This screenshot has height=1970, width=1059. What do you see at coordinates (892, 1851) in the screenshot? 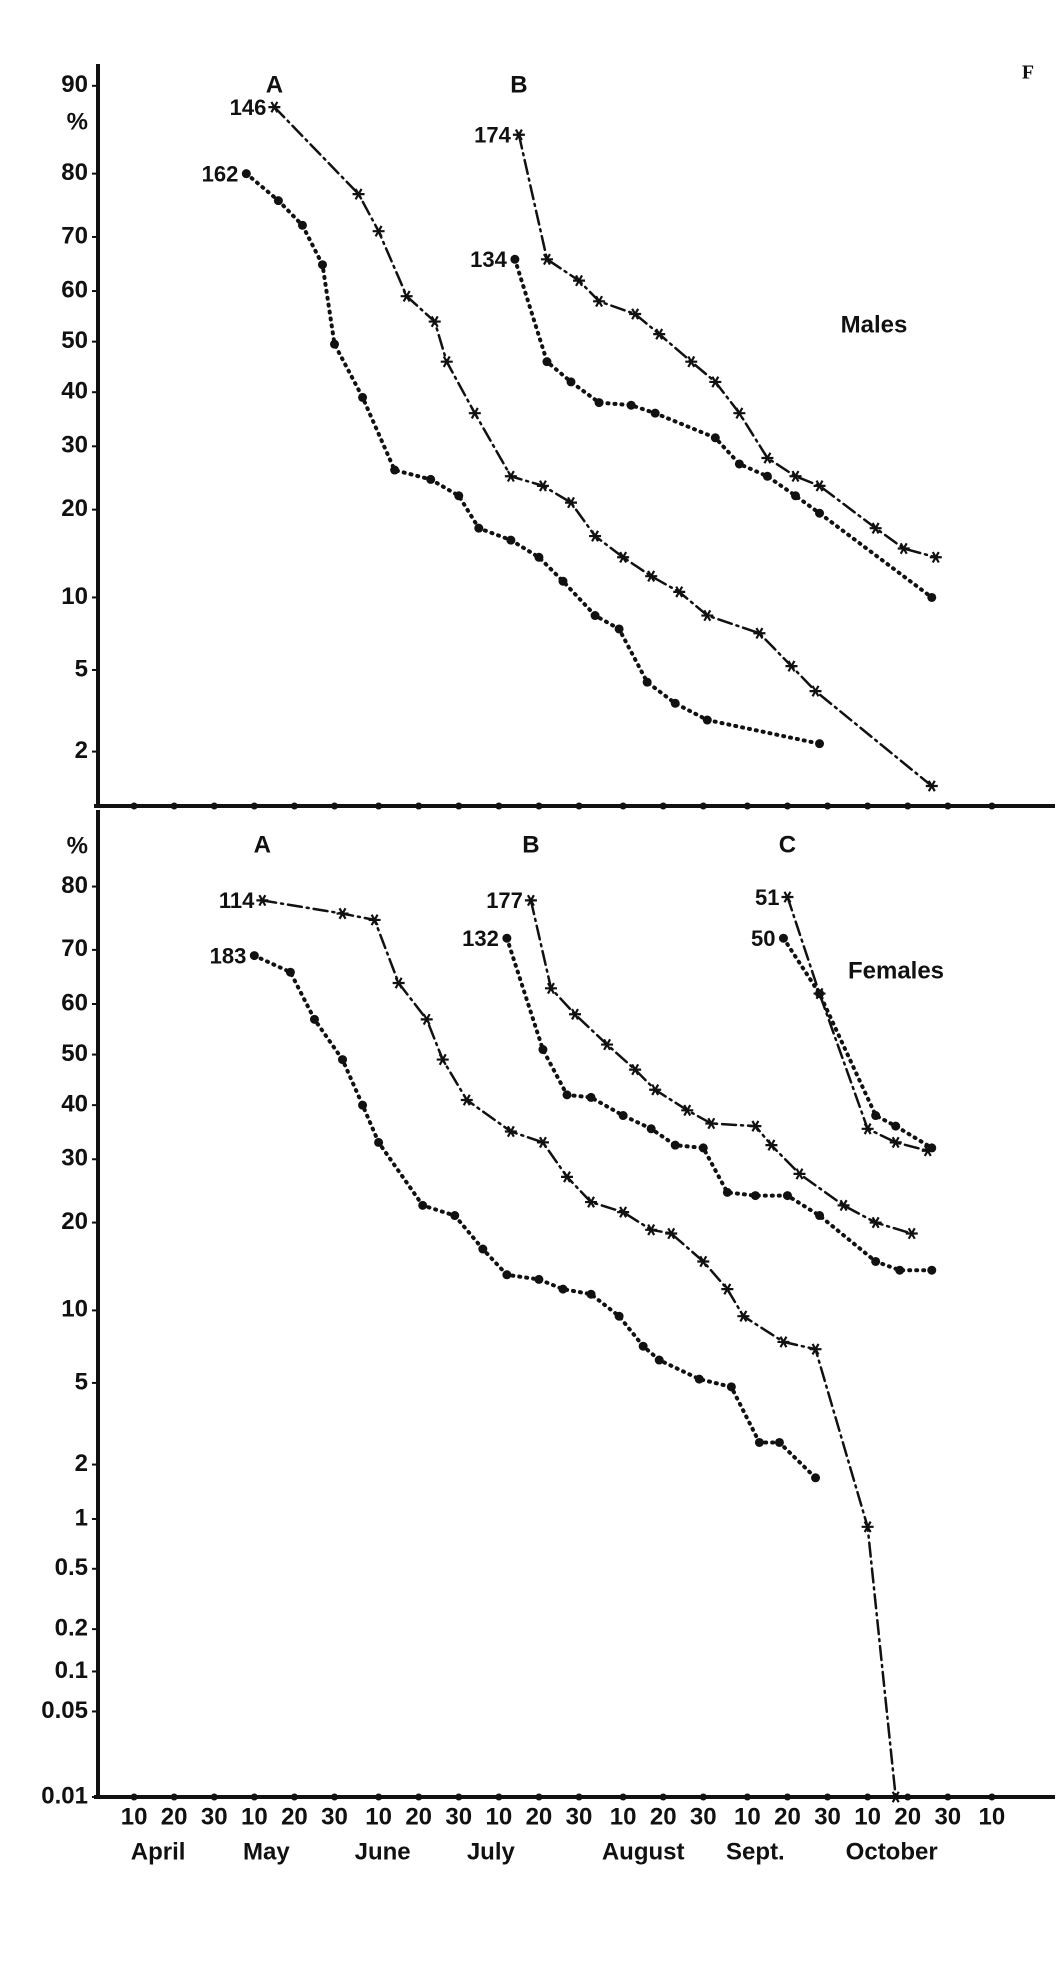
I see `month-label: October` at bounding box center [892, 1851].